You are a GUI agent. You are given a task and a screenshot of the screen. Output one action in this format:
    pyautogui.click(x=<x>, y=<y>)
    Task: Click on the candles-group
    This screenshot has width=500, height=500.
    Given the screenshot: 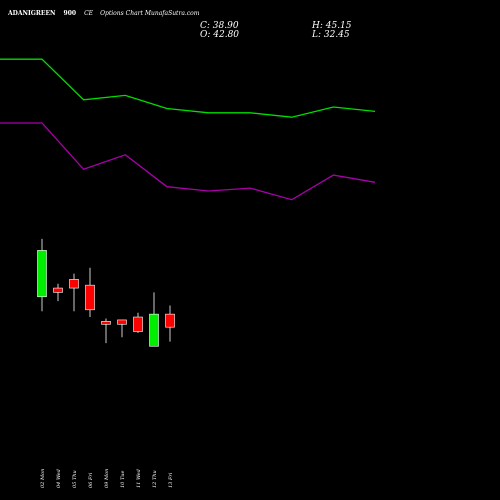 What is the action you would take?
    pyautogui.click(x=106, y=292)
    